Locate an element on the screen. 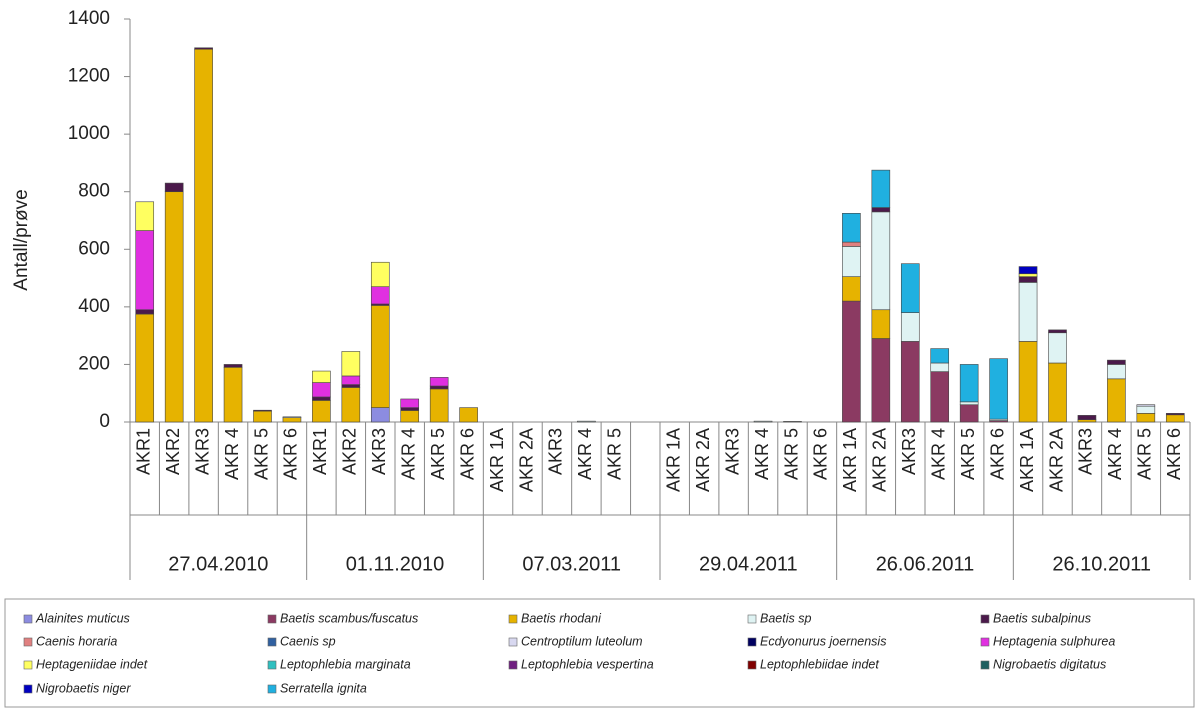 The image size is (1197, 710). group-label: 07.03.2011 is located at coordinates (571, 564).